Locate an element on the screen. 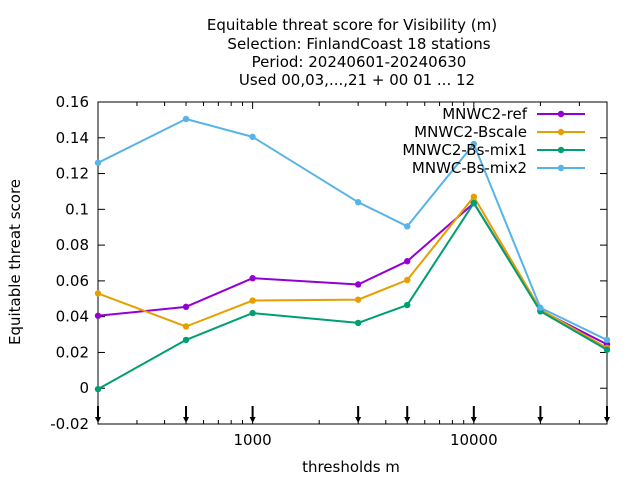 The height and width of the screenshot is (484, 640). chart-title-line-2: Selection: FinlandCoast 18 stations is located at coordinates (358, 44).